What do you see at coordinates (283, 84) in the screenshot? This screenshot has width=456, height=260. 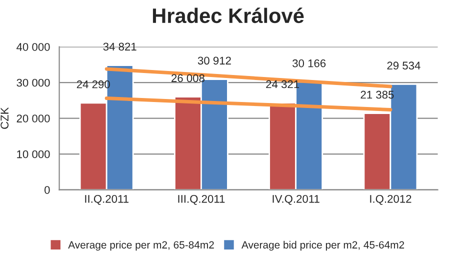 I see `data-label: 24 321` at bounding box center [283, 84].